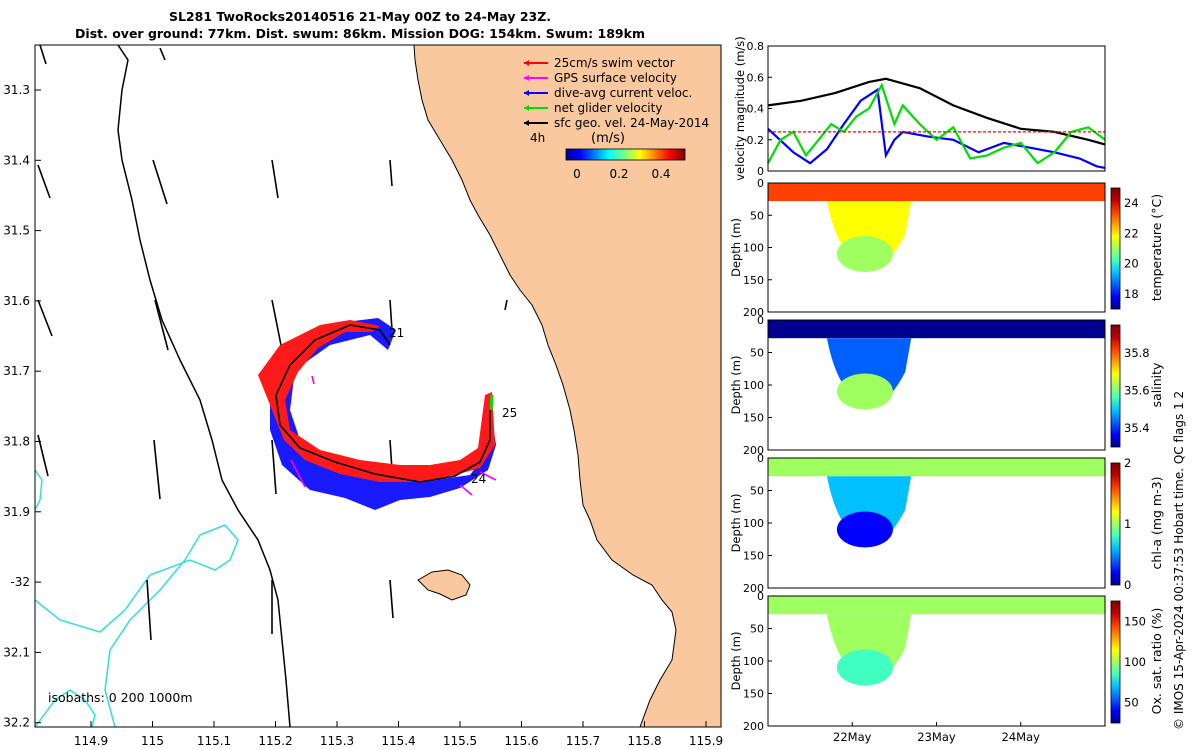  Describe the element at coordinates (444, 585) in the screenshot. I see `island` at that location.